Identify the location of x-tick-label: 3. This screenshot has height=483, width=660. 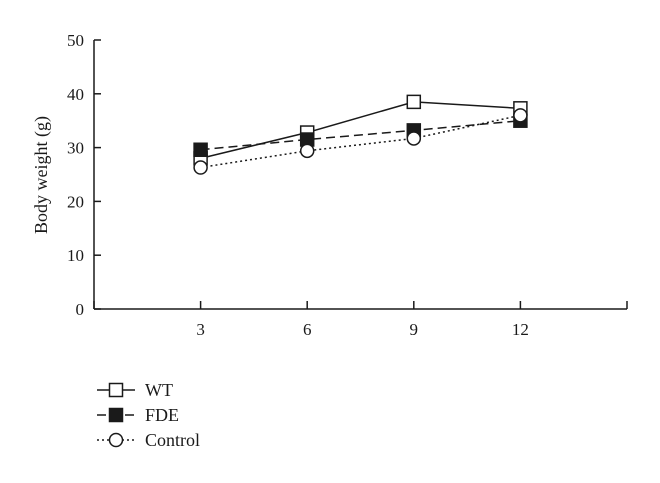
(200, 329).